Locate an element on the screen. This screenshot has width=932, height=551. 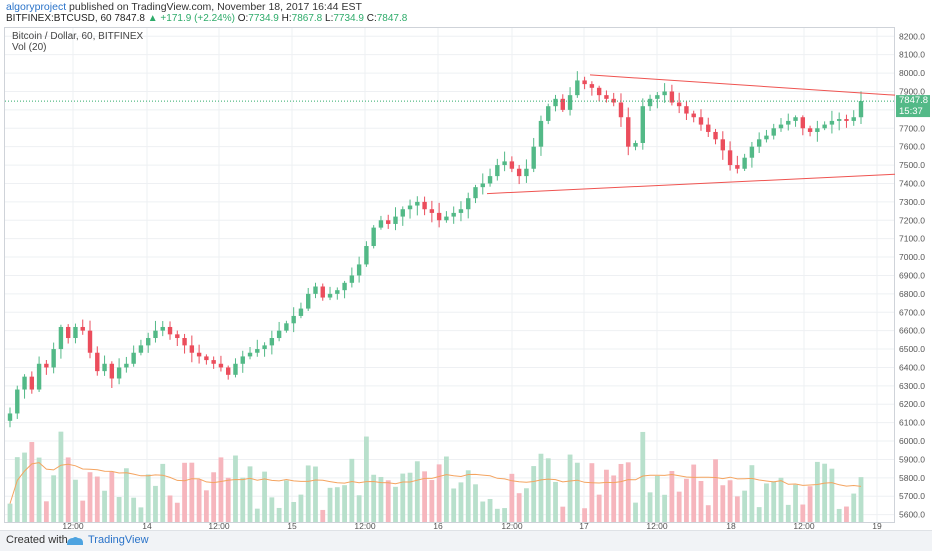
y-tick-label: 5800.0 is located at coordinates (912, 478).